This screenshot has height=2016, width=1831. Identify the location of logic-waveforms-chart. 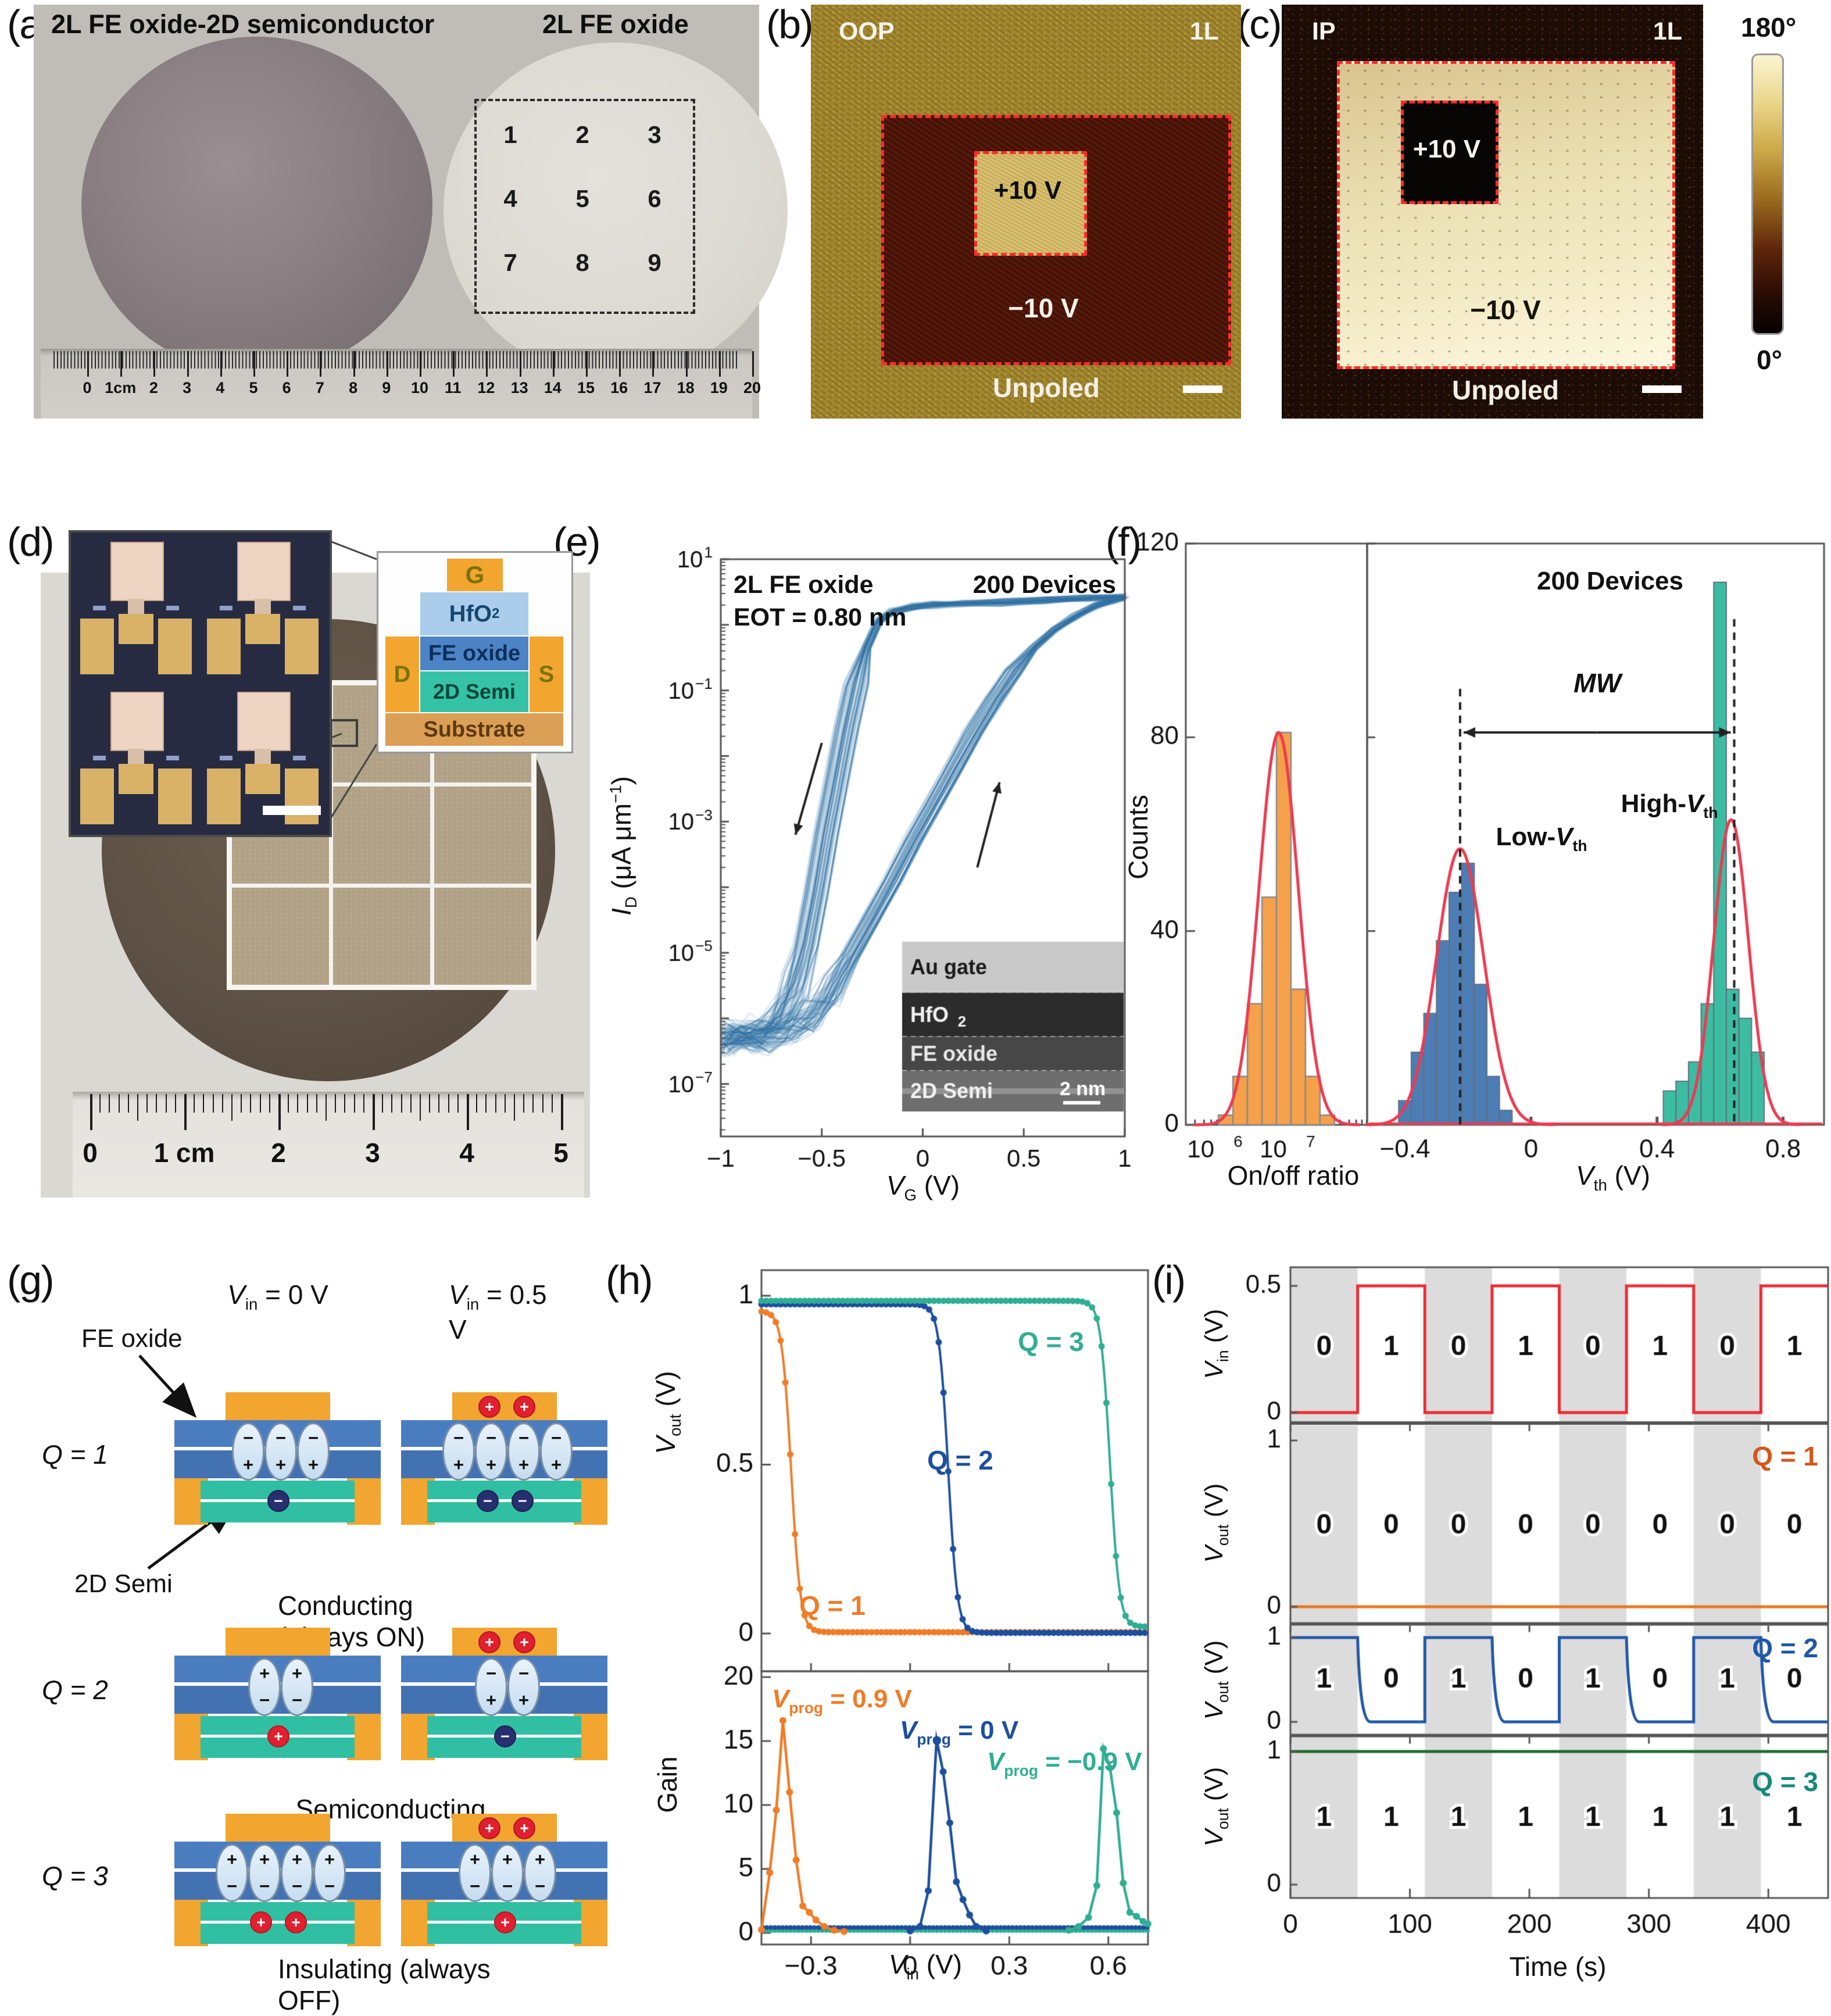
(1505, 1620).